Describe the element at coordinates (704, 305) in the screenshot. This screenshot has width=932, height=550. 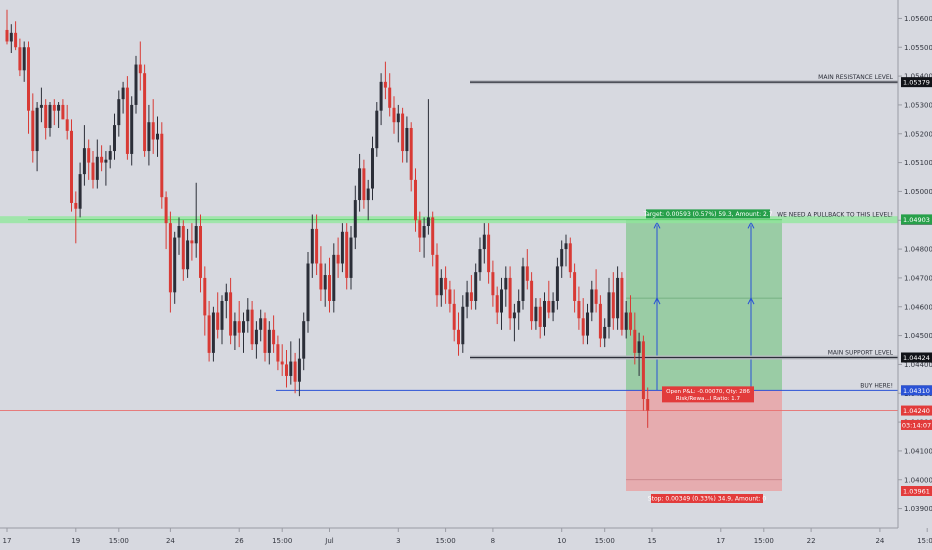
I see `target-zone` at that location.